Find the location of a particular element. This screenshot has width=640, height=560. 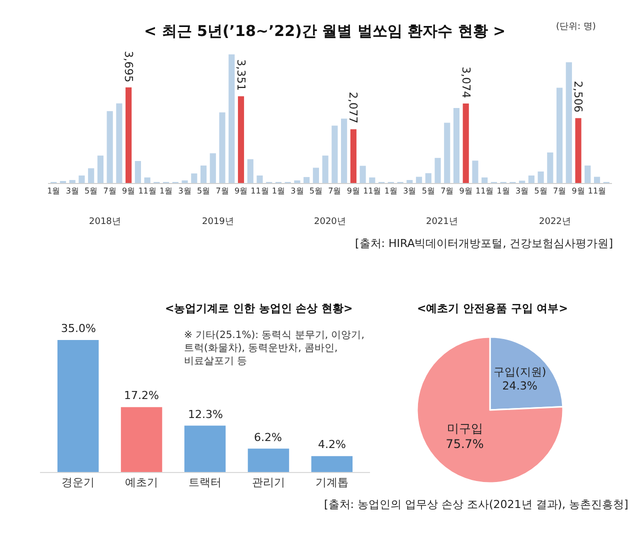

data-label: 3,351 is located at coordinates (241, 75).